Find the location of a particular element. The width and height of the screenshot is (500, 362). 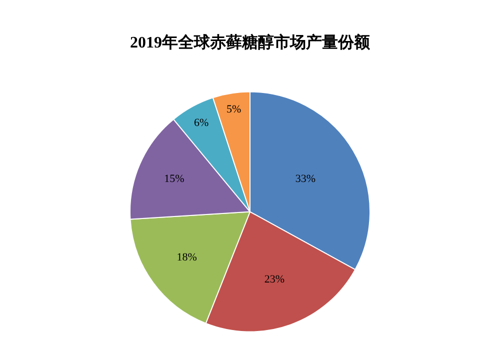

data-label: 18% is located at coordinates (186, 258).